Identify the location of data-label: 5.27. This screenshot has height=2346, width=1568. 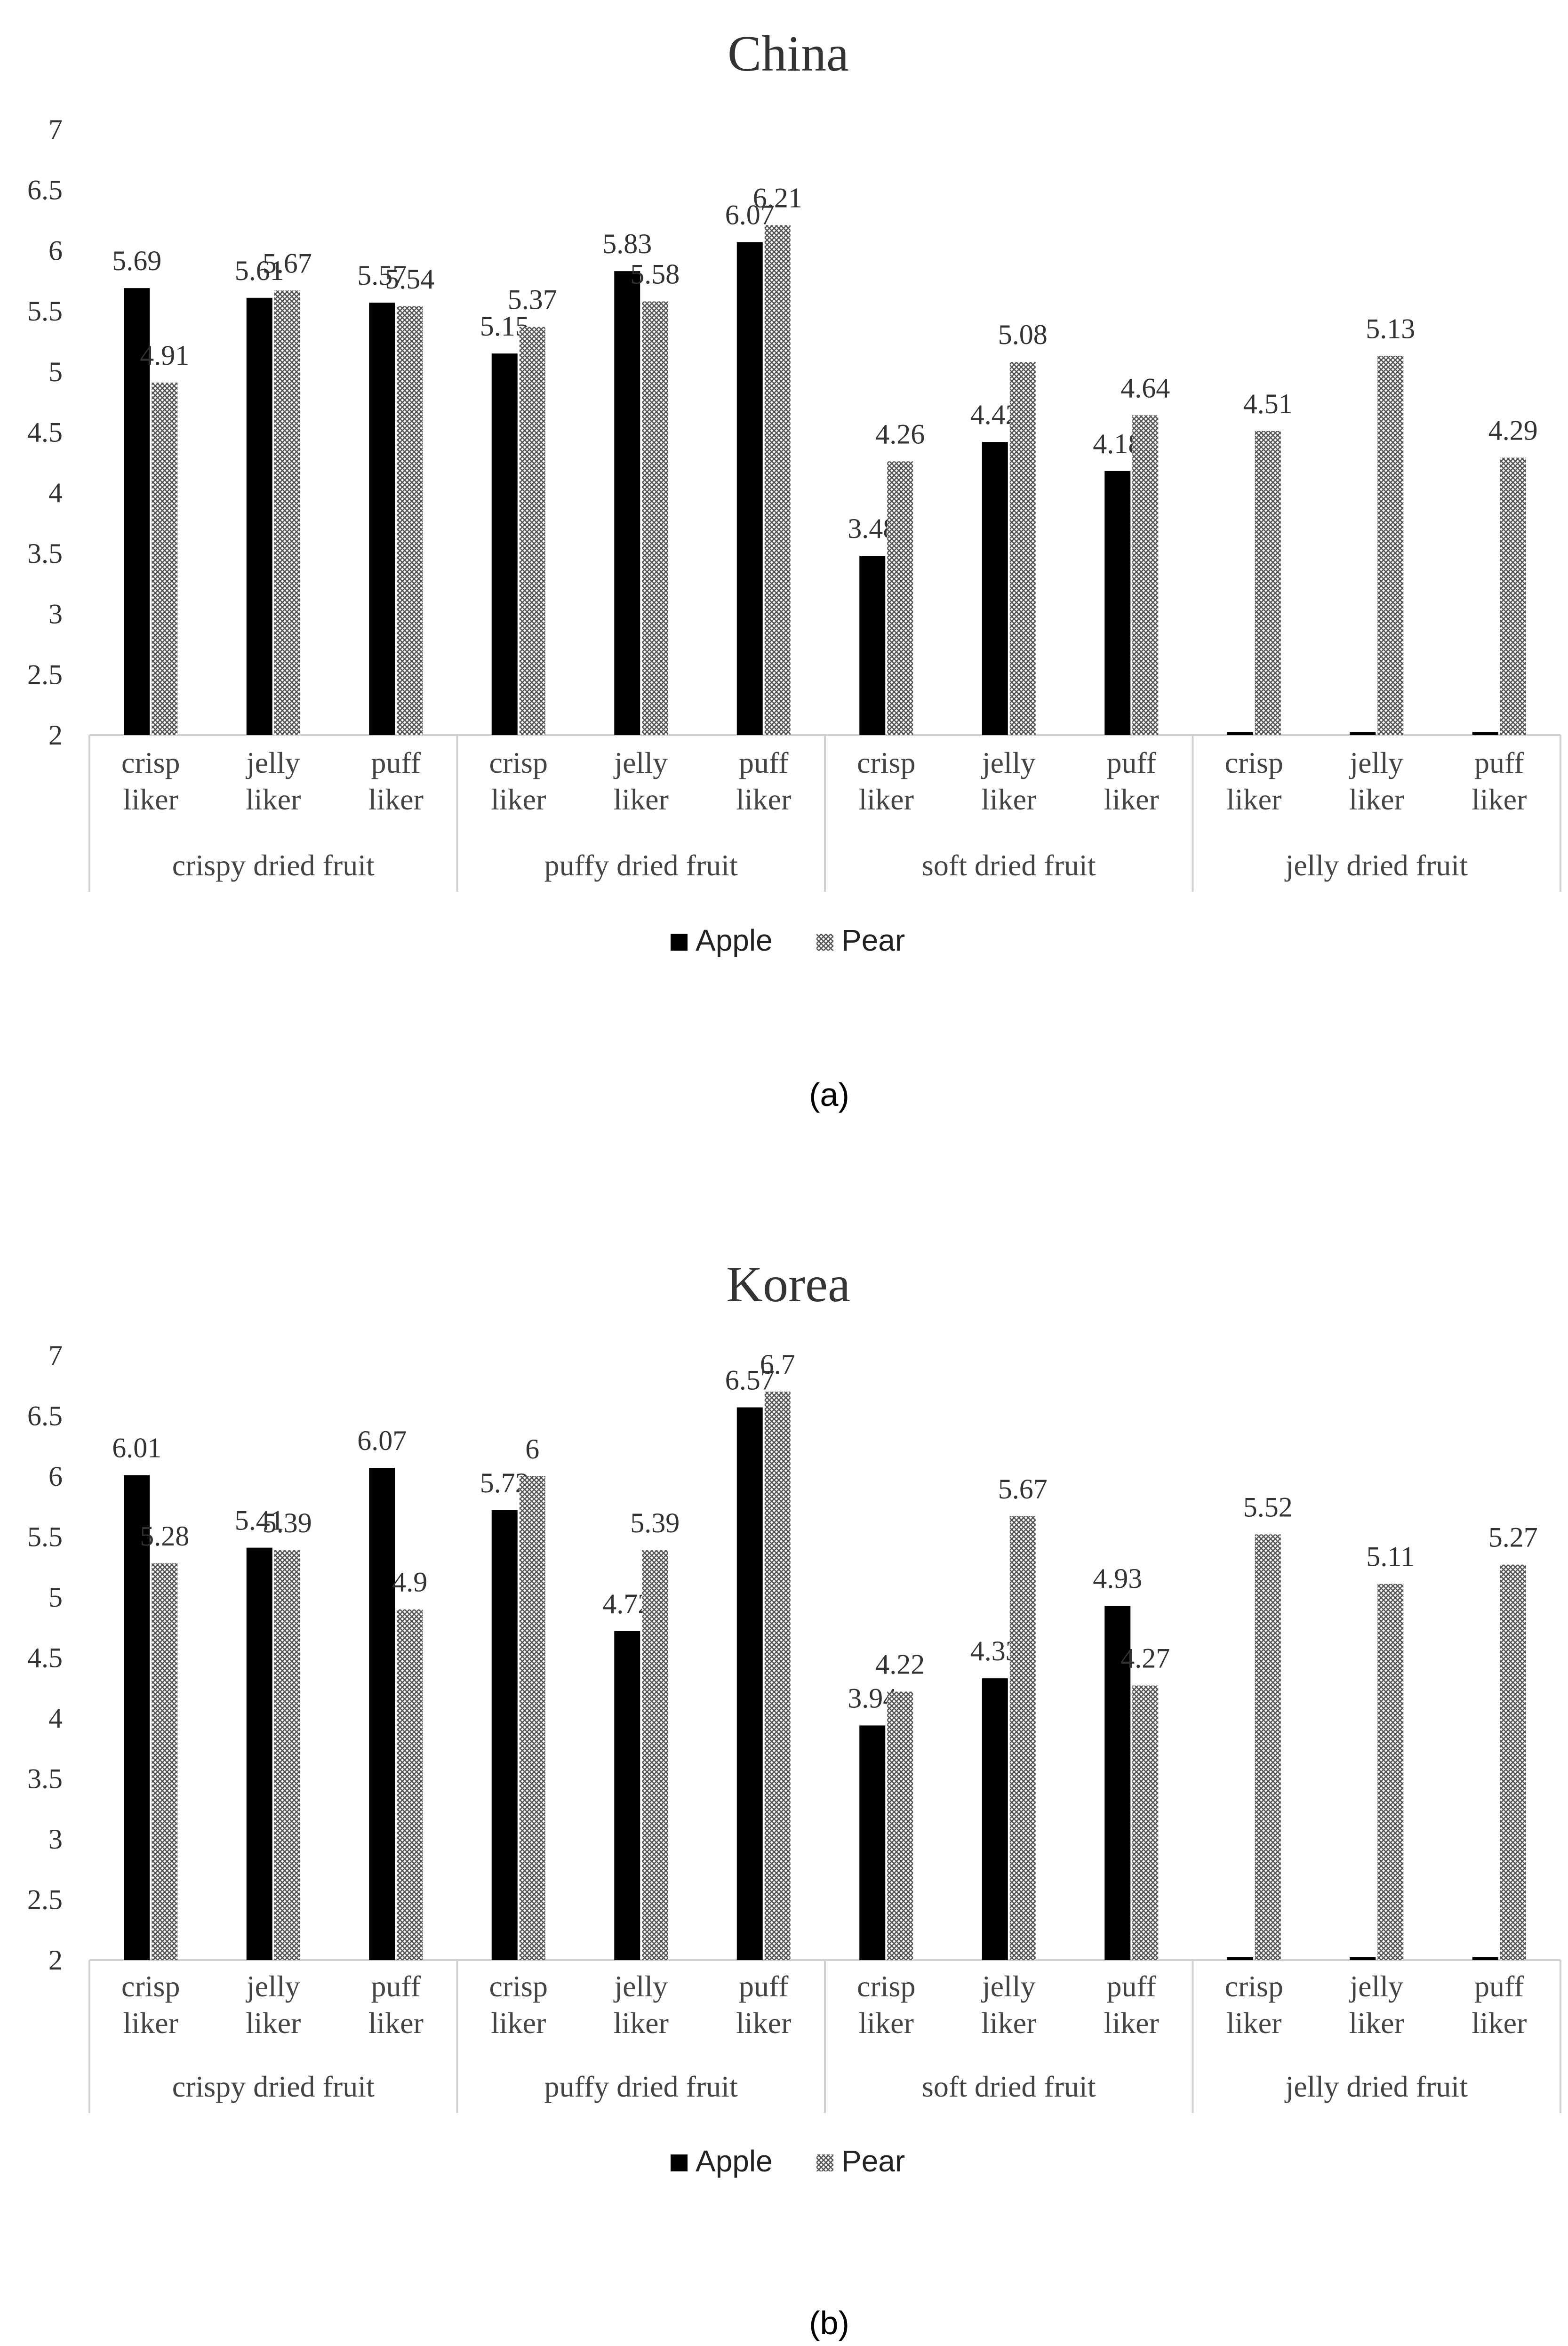
(1513, 1537).